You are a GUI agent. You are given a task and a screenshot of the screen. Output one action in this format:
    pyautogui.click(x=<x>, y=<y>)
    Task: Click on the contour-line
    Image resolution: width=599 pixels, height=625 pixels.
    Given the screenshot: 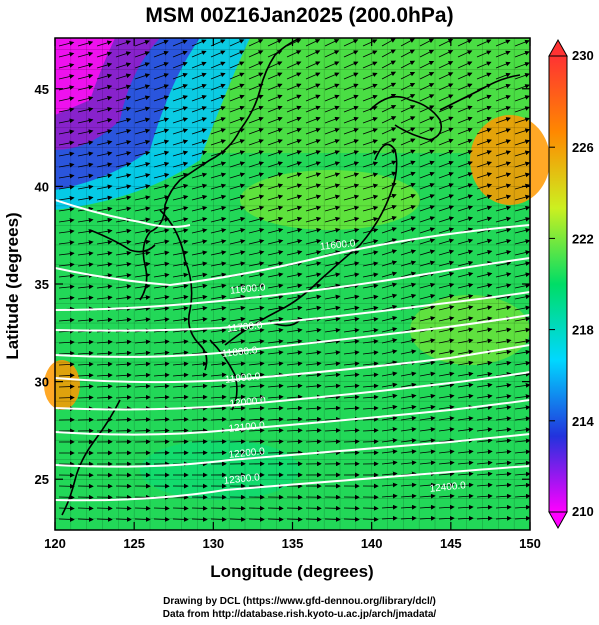 What is the action you would take?
    pyautogui.click(x=292, y=483)
    